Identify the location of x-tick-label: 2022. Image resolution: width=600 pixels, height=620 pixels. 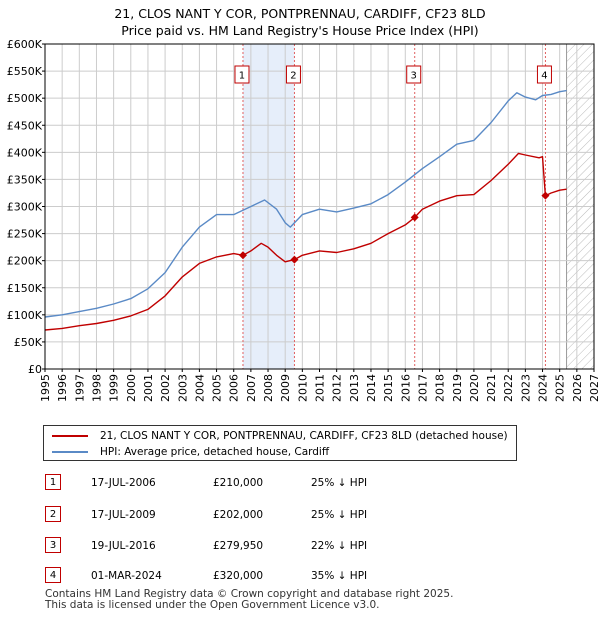
(508, 388).